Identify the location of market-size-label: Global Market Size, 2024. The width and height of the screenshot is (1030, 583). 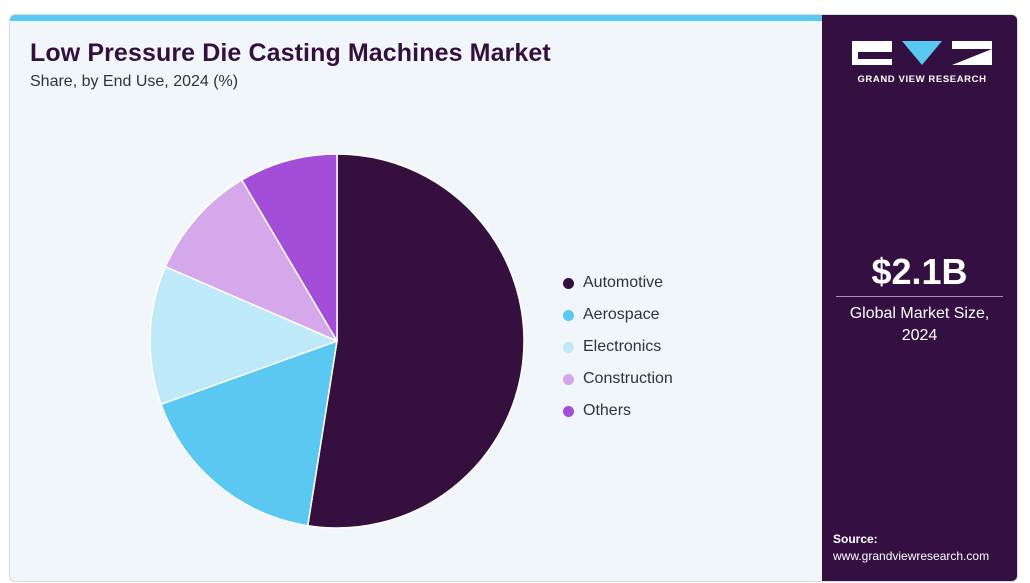
(919, 324).